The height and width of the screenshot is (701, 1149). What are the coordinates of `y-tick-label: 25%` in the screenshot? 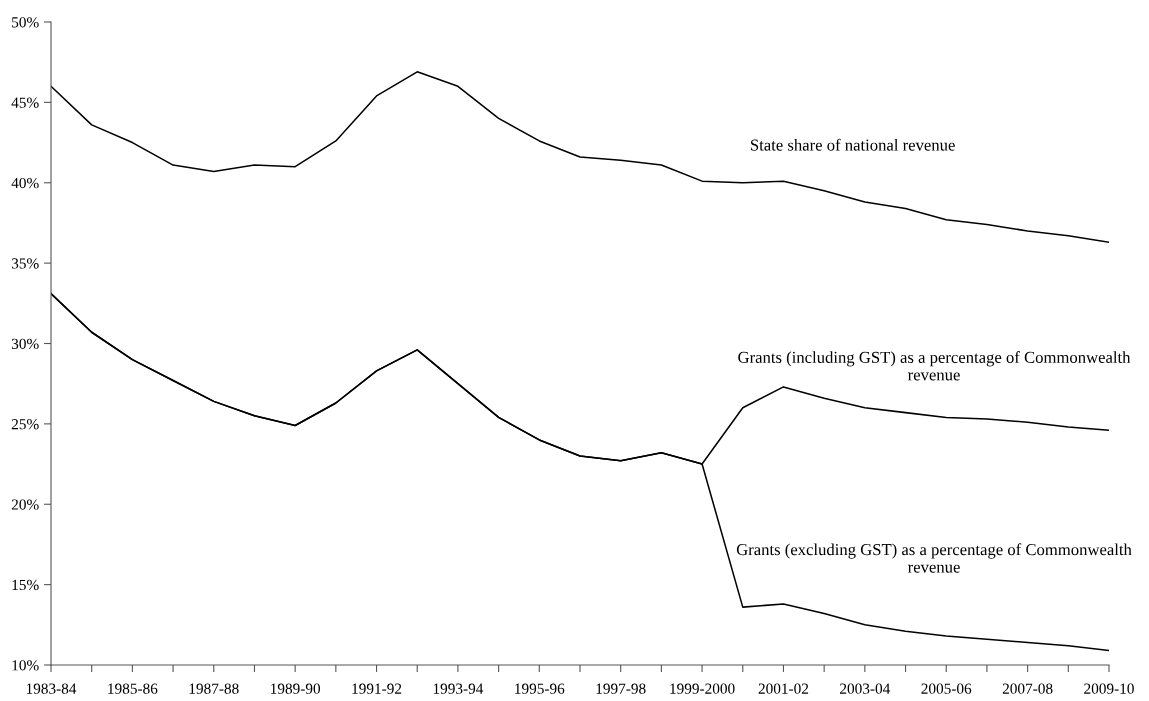 It's located at (25, 424).